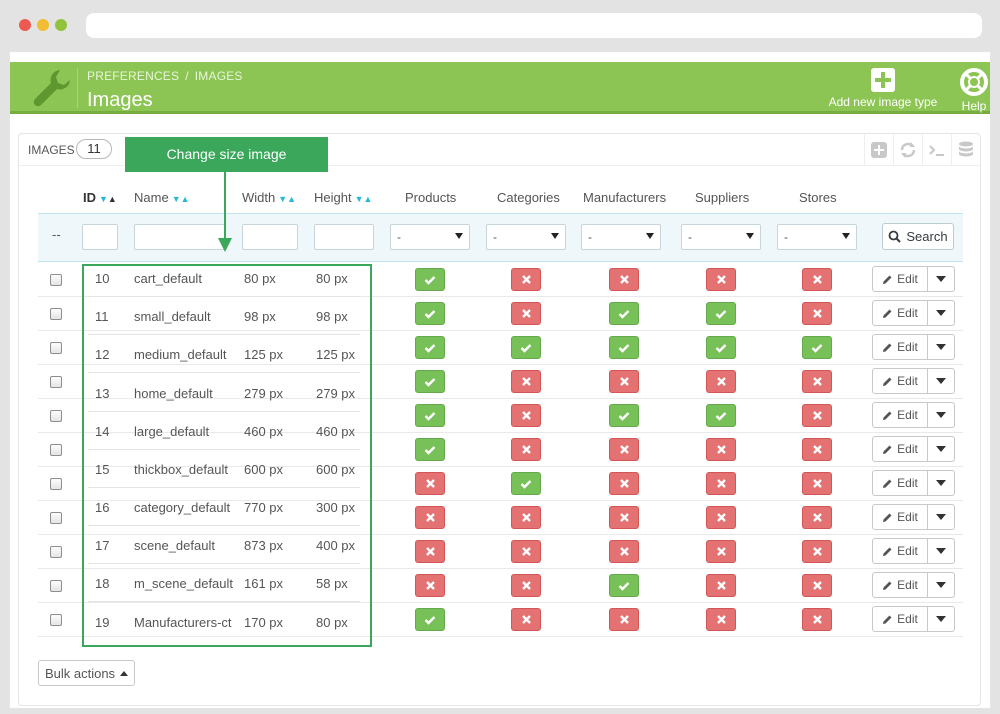  I want to click on column-header-id: ID ▼▲, so click(100, 197).